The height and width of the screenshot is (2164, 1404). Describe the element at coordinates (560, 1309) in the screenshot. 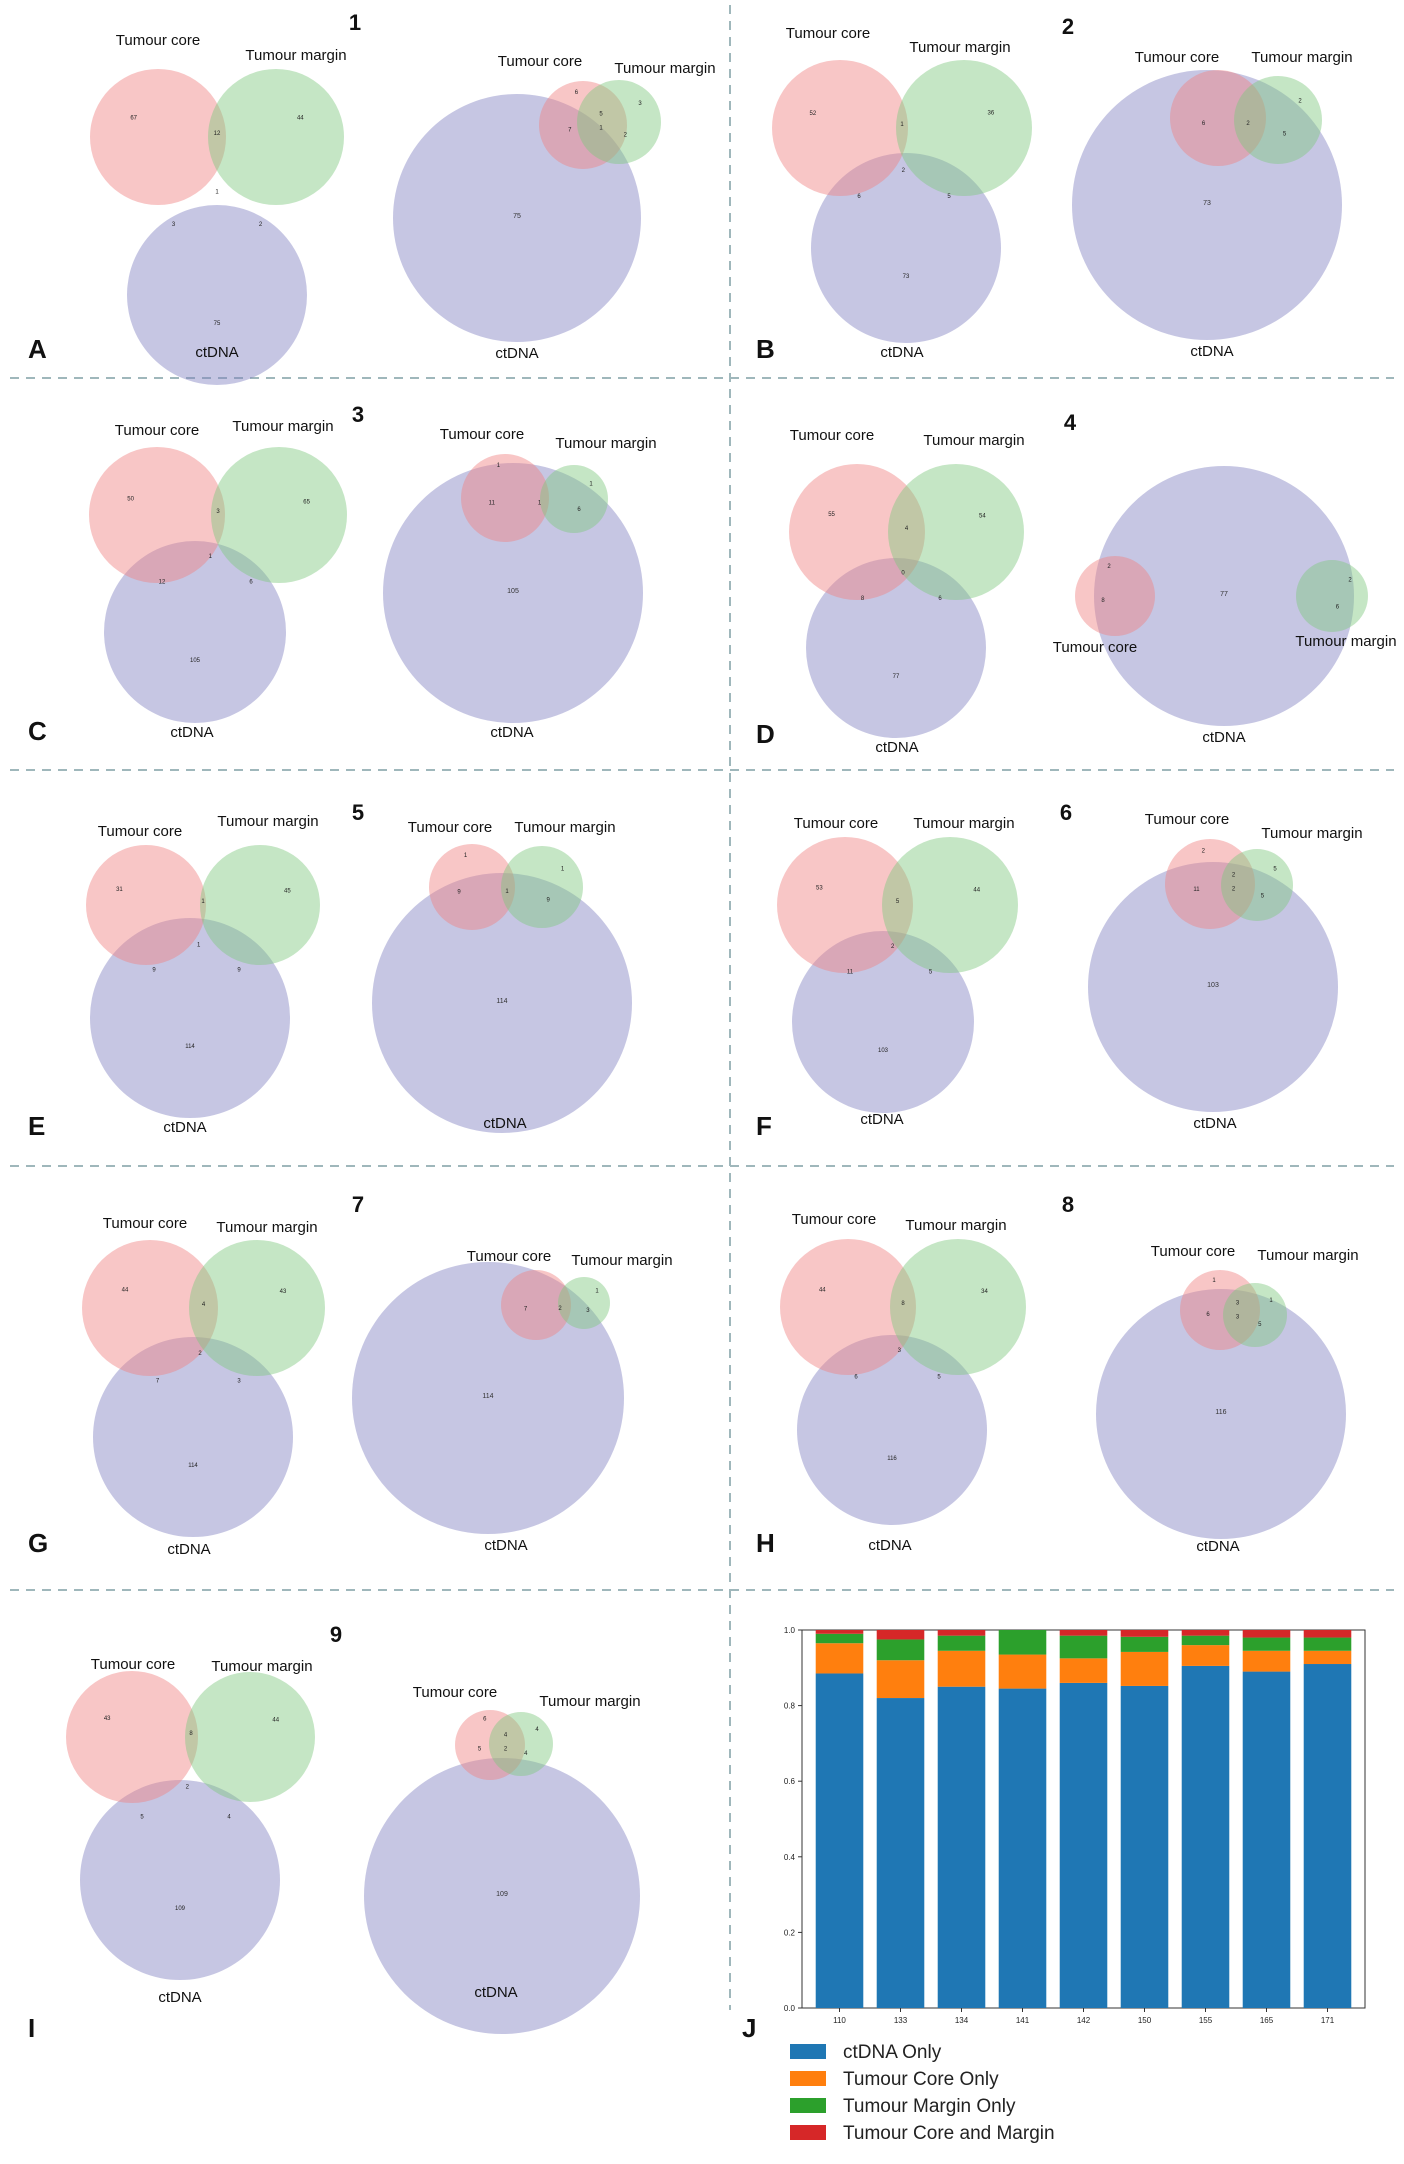

I see `venn-ct-center-count: 2` at that location.